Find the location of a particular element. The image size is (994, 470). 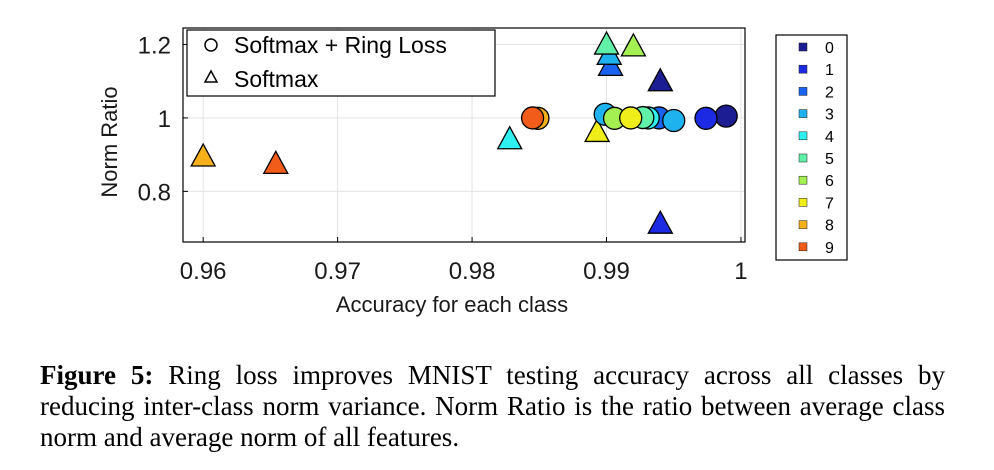

class-legend-box is located at coordinates (811, 147).